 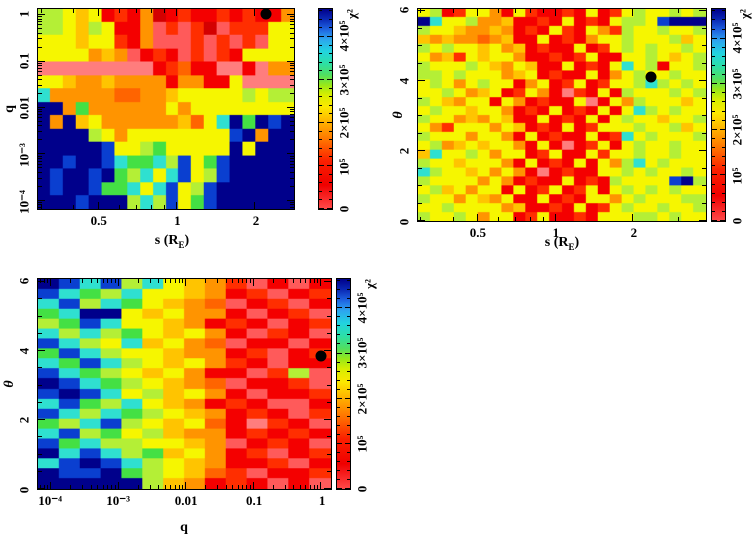 What do you see at coordinates (737, 38) in the screenshot?
I see `colorbar-tick-label: 4×10⁵` at bounding box center [737, 38].